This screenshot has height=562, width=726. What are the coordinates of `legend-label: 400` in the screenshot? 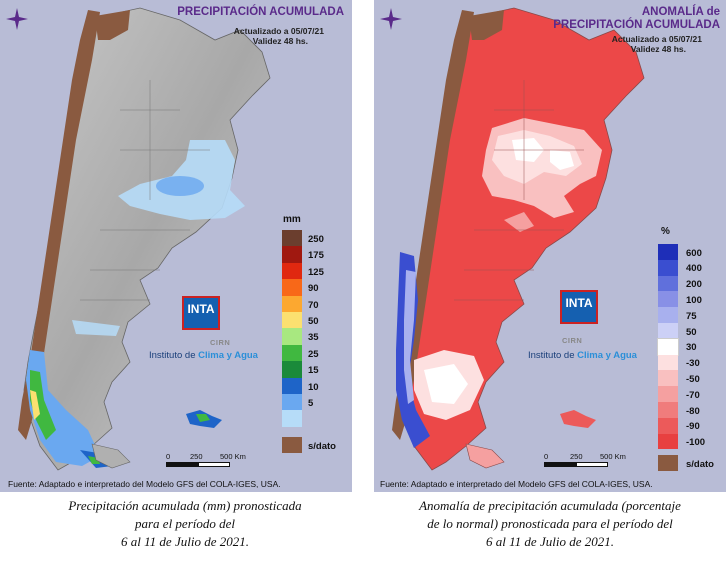 It's located at (694, 269).